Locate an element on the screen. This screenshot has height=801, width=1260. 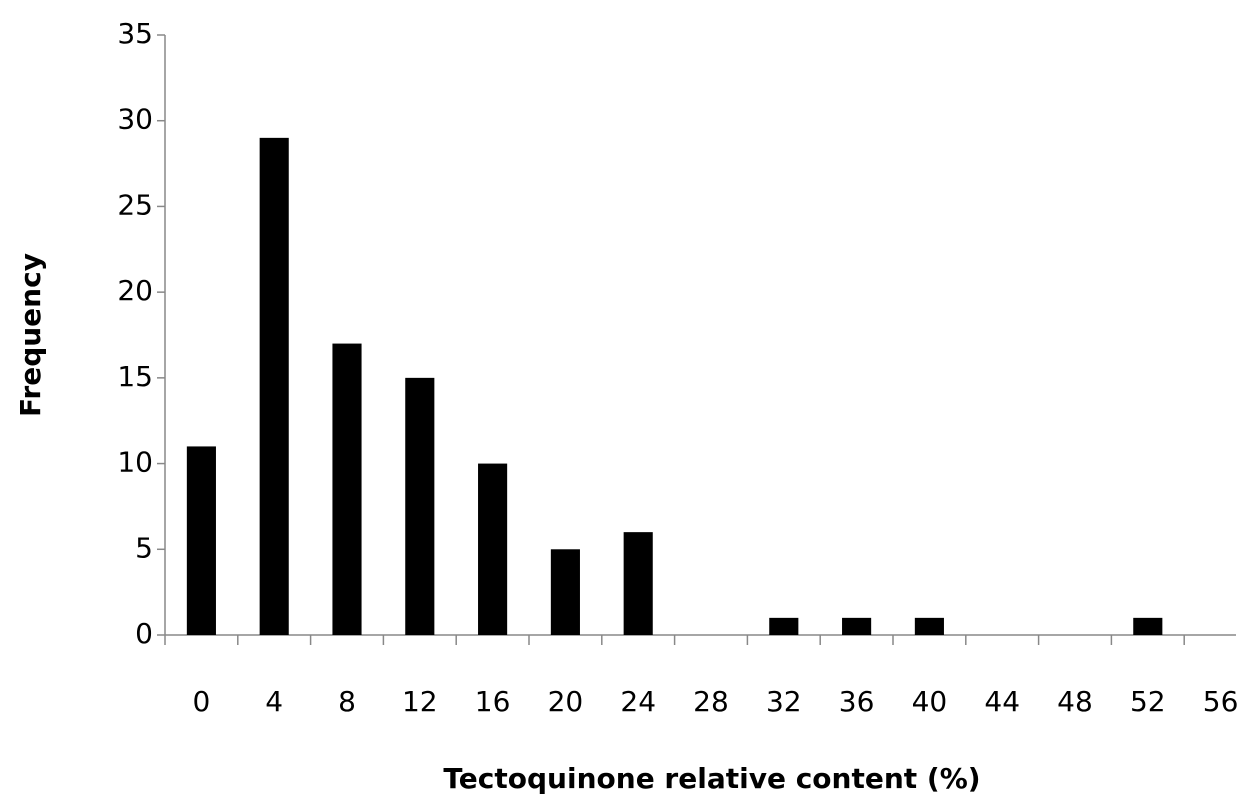
x-tick-label: 56 is located at coordinates (1221, 701).